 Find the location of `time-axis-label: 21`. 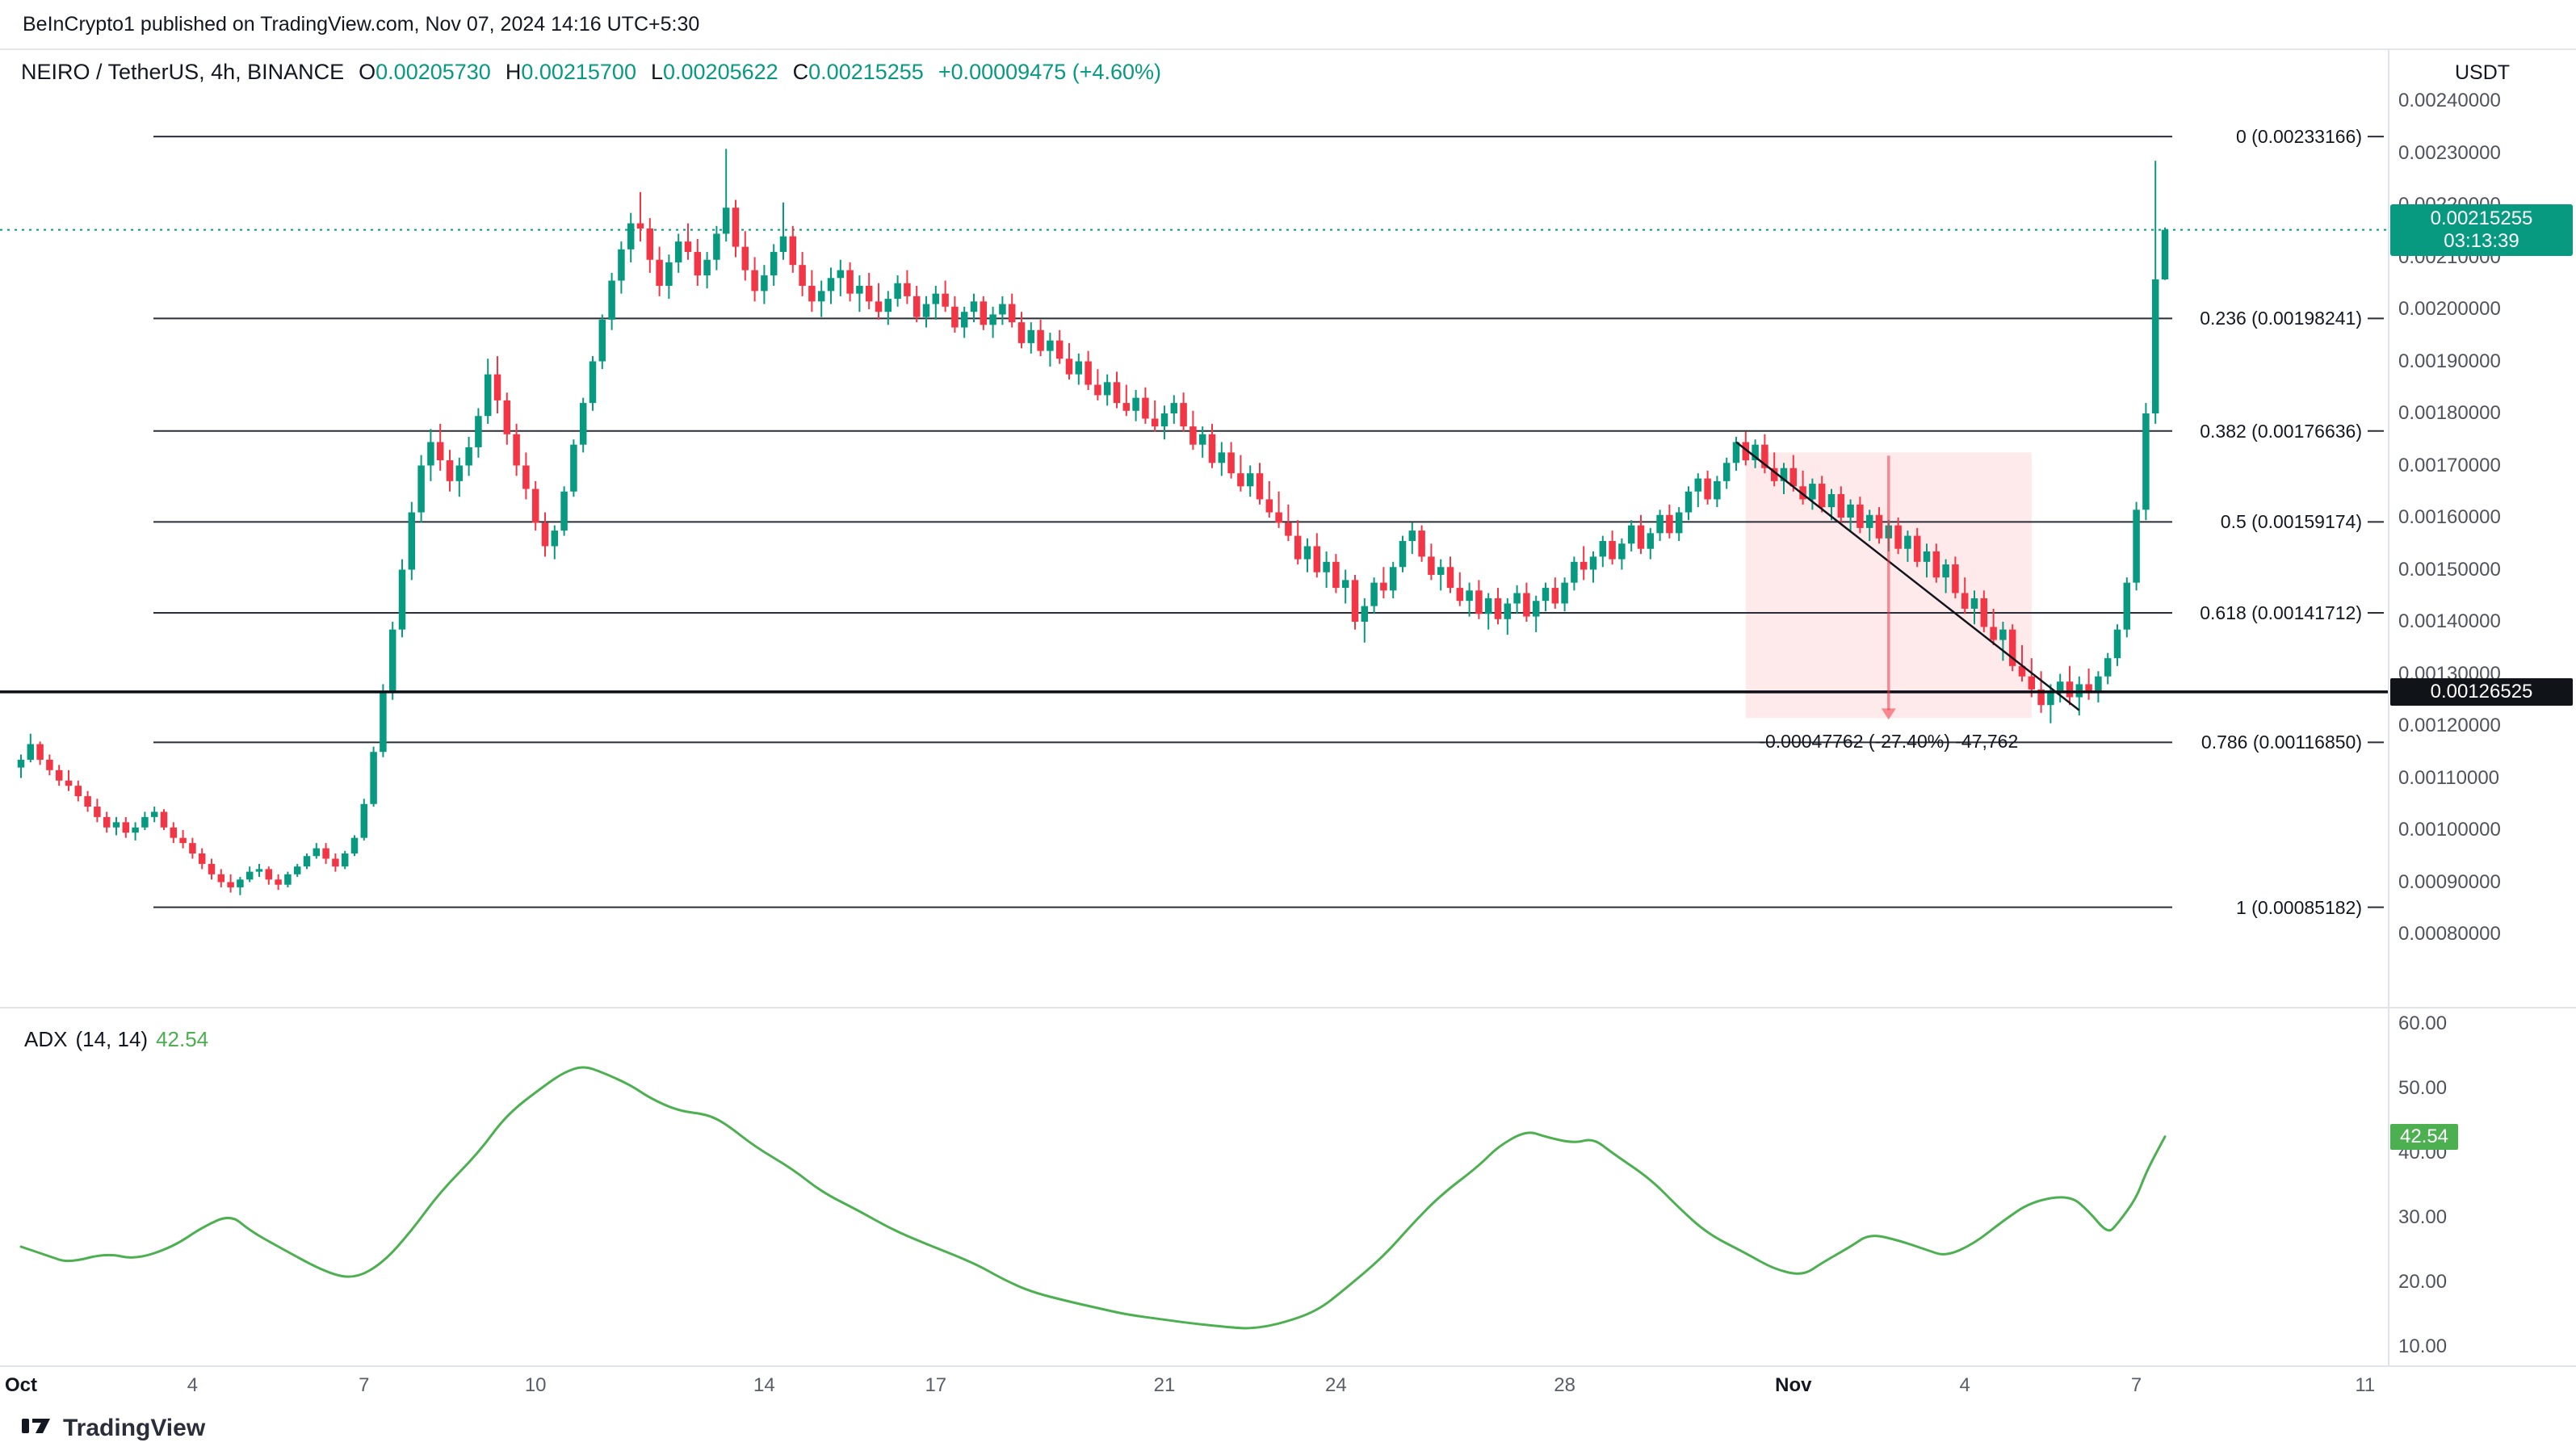

time-axis-label: 21 is located at coordinates (1164, 1385).